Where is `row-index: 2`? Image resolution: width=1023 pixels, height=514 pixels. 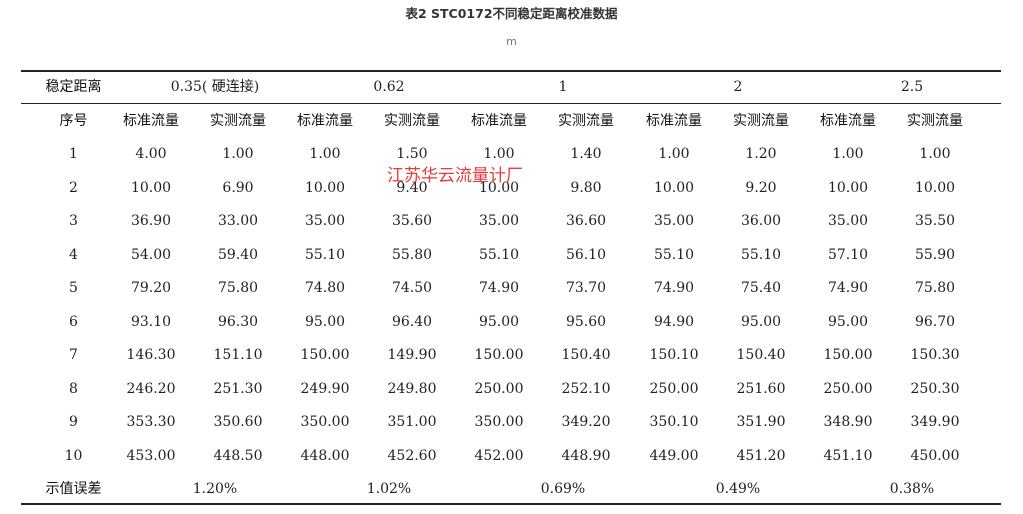 row-index: 2 is located at coordinates (73, 187).